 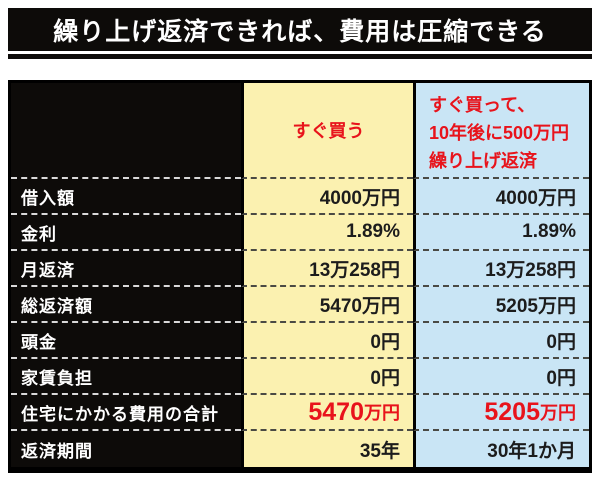 What do you see at coordinates (501, 449) in the screenshot?
I see `value-early-repayment: 30年1か月` at bounding box center [501, 449].